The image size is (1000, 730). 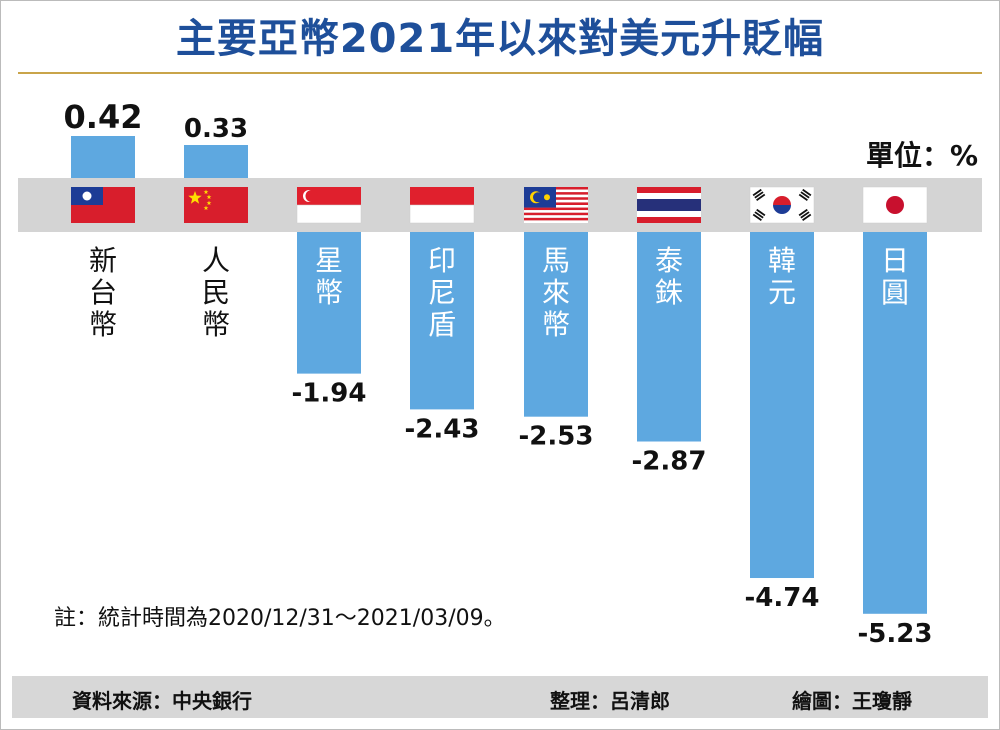 What do you see at coordinates (556, 205) in the screenshot?
I see `malaysia-flag` at bounding box center [556, 205].